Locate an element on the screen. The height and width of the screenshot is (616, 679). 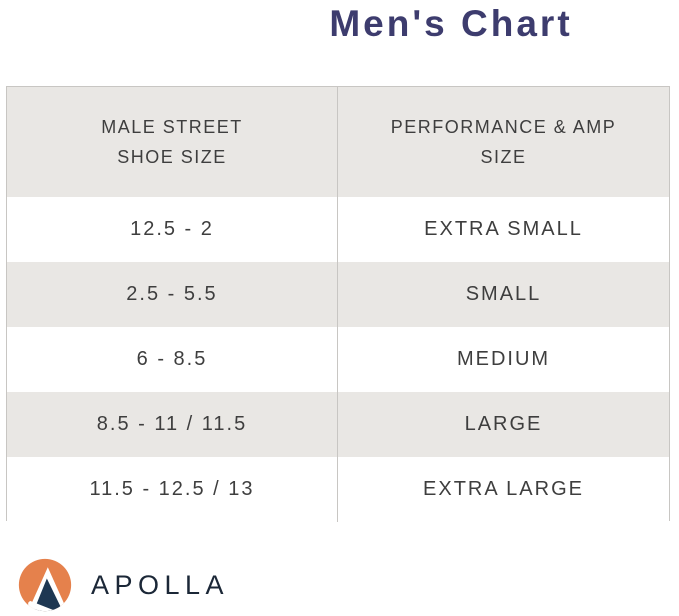
amp-size-cell-2: SMALL is located at coordinates (503, 294).